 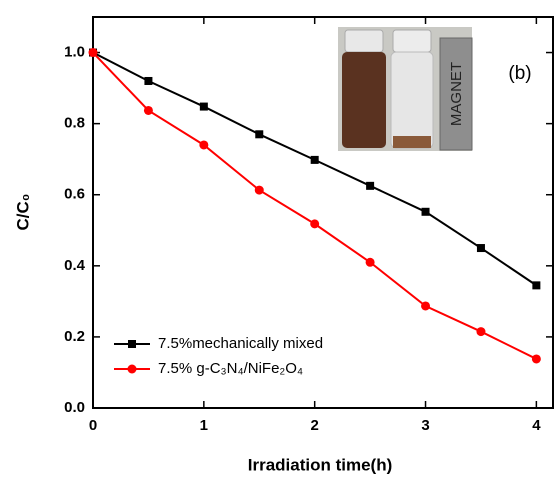 I want to click on y-axis-label: C/C₀, so click(x=22, y=212).